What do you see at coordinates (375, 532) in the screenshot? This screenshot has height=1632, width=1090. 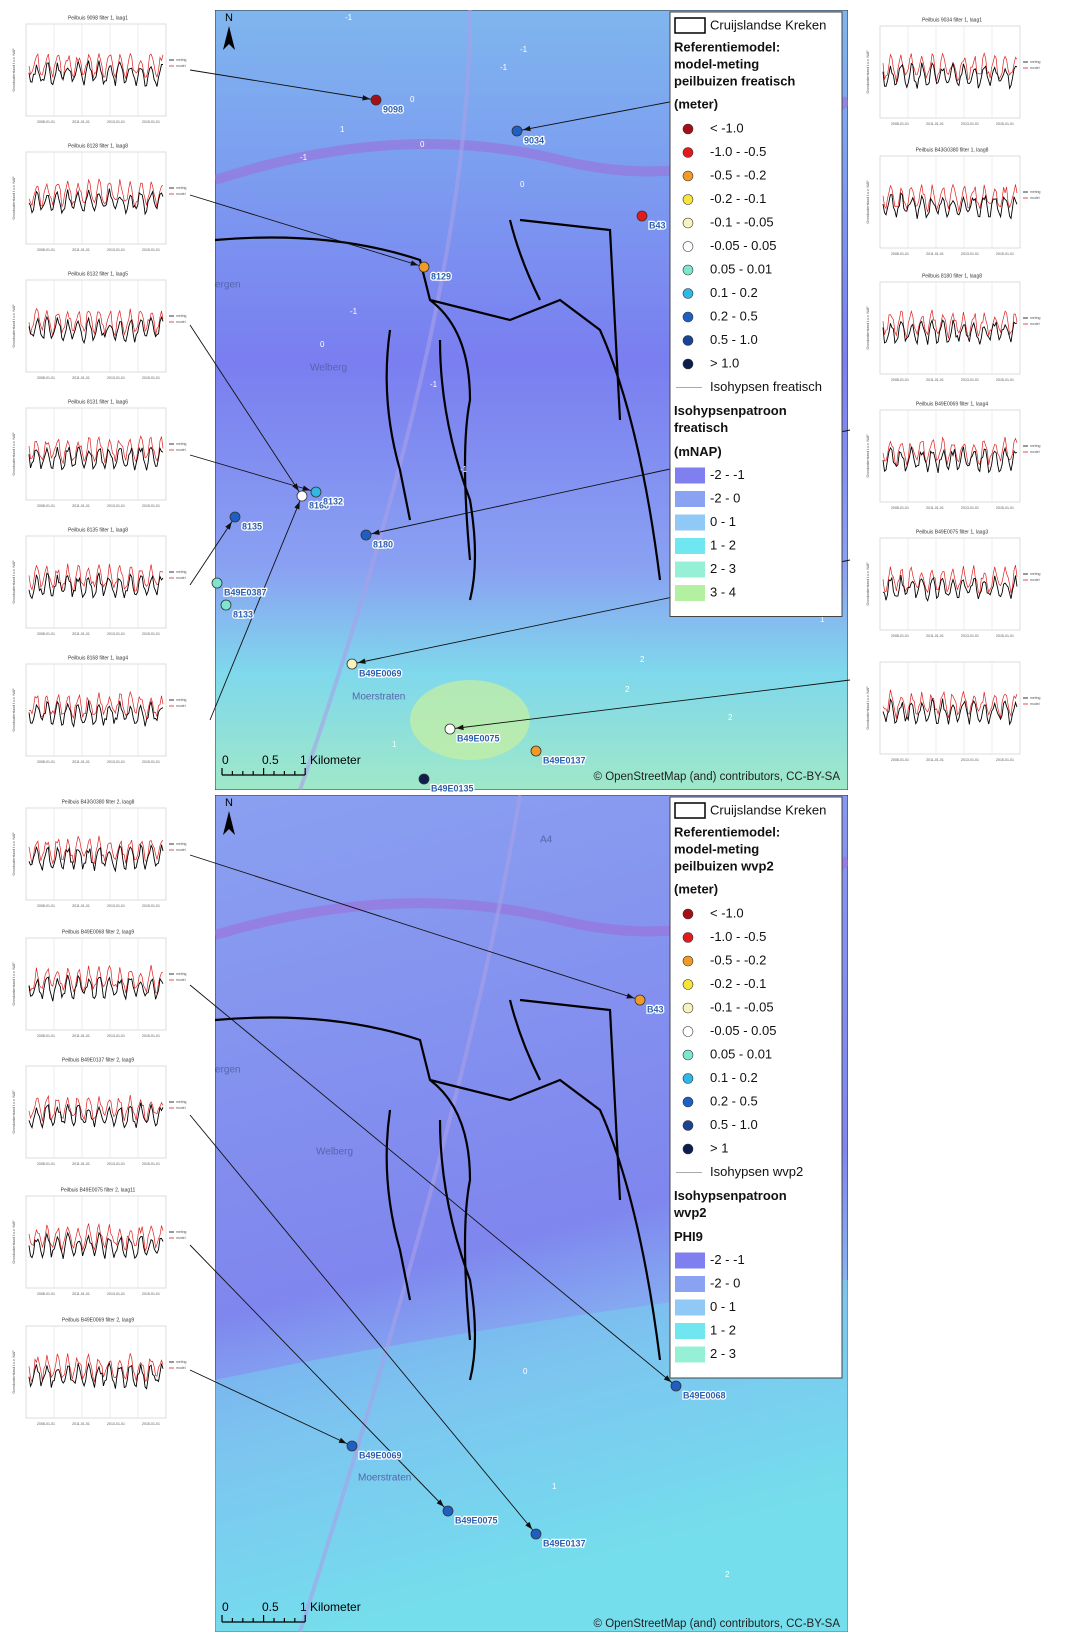 I see `arrow-head` at bounding box center [375, 532].